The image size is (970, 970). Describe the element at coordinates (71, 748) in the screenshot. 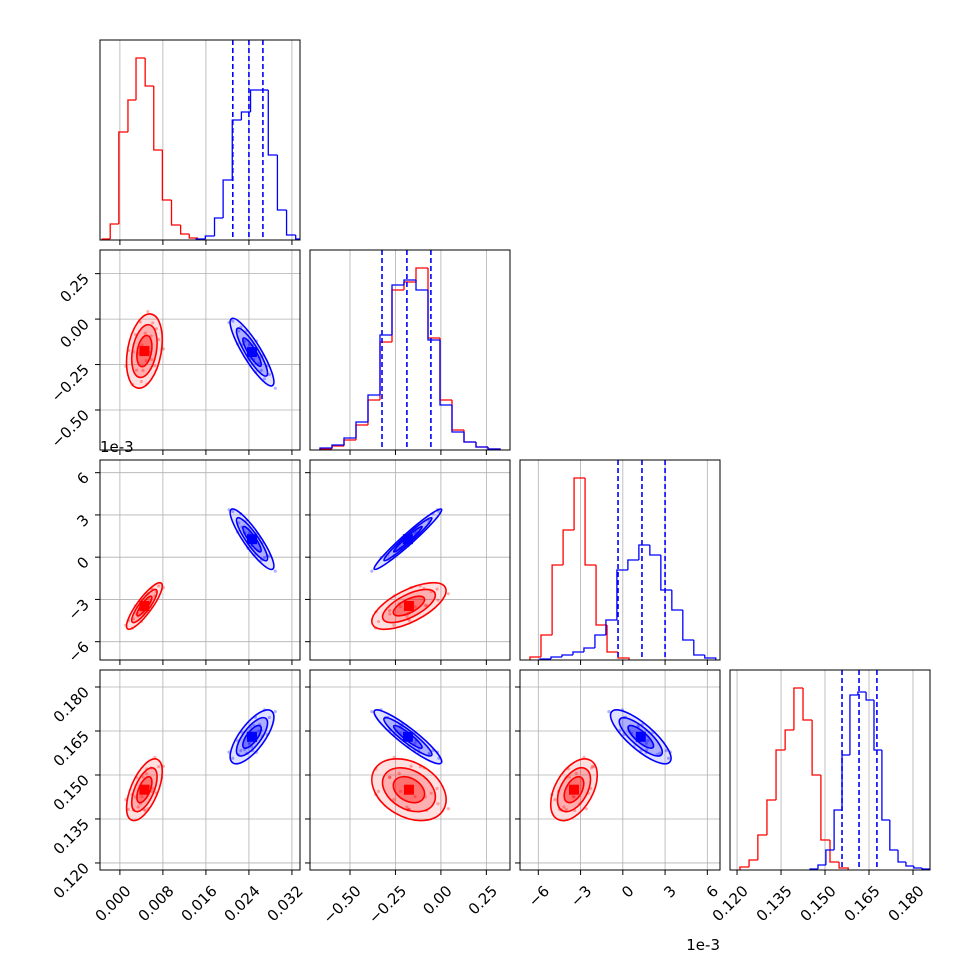

I see `y-tick-label: 0.165` at that location.